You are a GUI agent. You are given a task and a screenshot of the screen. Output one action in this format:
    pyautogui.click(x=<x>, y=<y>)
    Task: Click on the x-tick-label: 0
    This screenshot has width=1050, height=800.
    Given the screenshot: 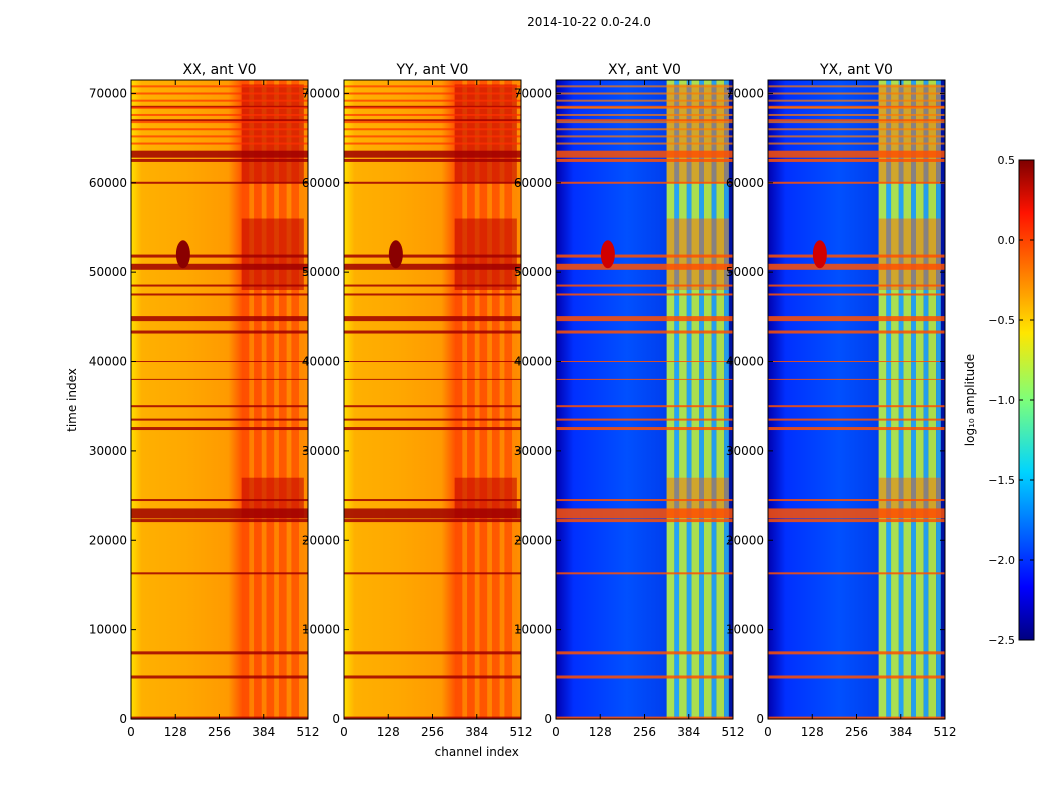 What is the action you would take?
    pyautogui.click(x=768, y=732)
    